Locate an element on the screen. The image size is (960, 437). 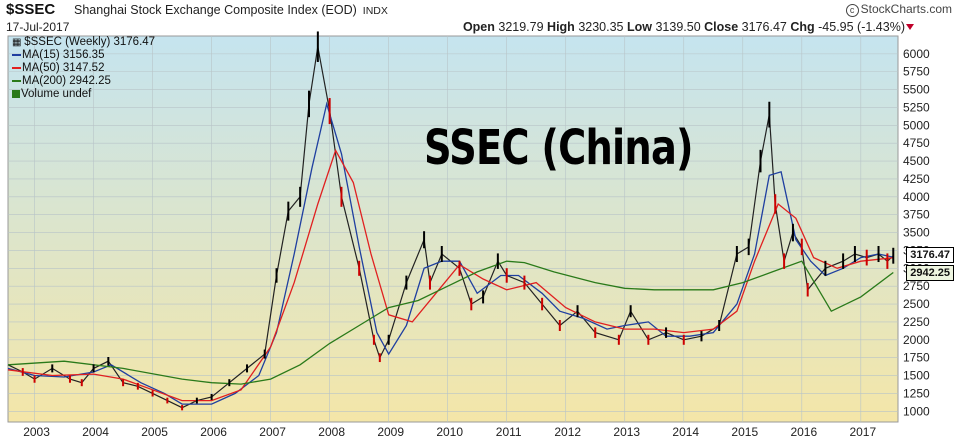
x-tick-label: 2003 is located at coordinates (36, 431).